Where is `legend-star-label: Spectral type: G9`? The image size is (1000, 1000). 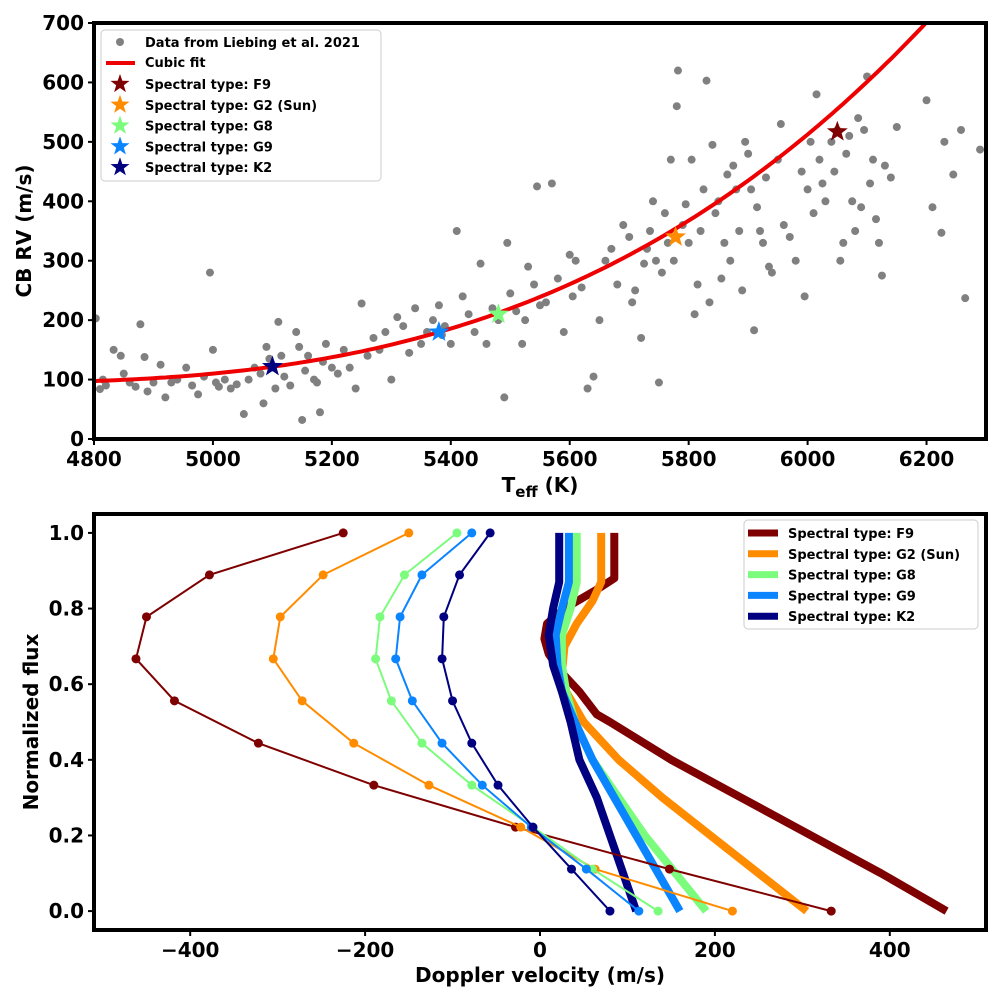
legend-star-label: Spectral type: G9 is located at coordinates (209, 147).